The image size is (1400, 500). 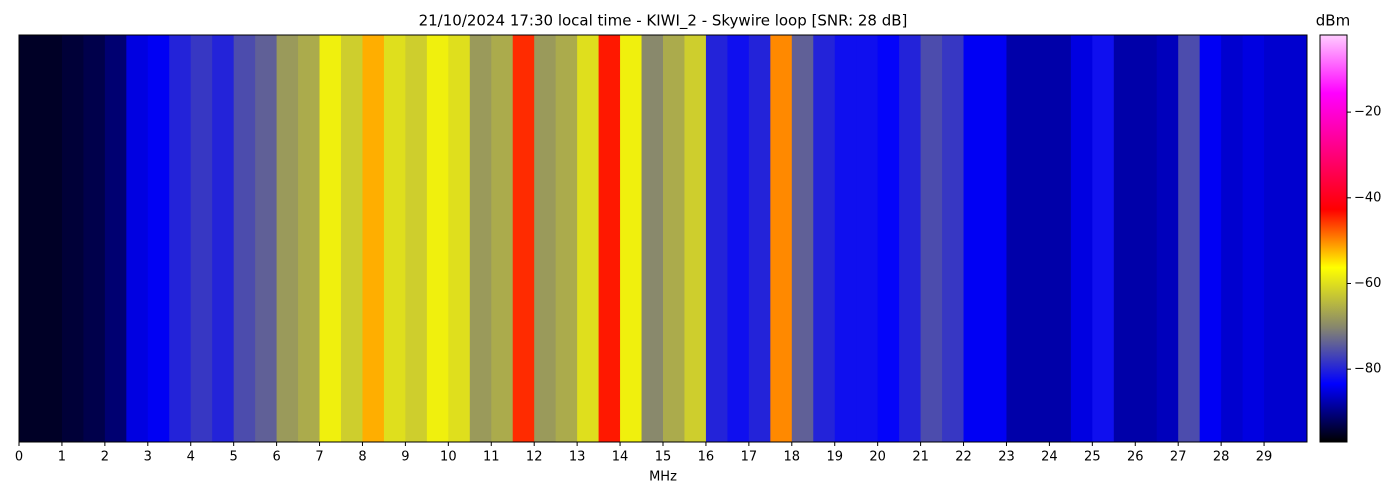 What do you see at coordinates (105, 457) in the screenshot?
I see `x-tick-label: 2` at bounding box center [105, 457].